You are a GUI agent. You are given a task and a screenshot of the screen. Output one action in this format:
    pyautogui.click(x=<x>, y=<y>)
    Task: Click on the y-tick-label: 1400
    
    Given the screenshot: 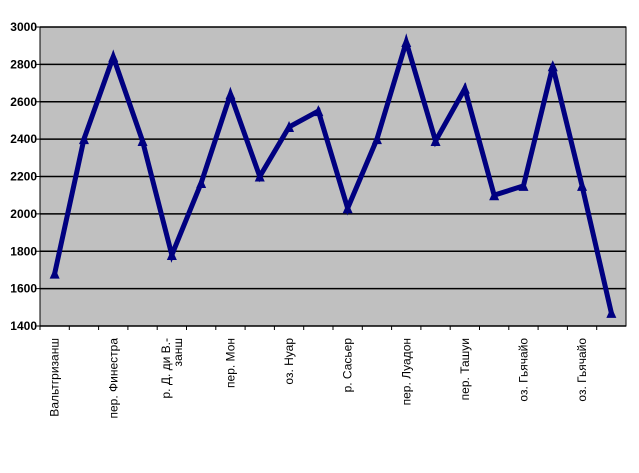 What is the action you would take?
    pyautogui.click(x=23, y=326)
    